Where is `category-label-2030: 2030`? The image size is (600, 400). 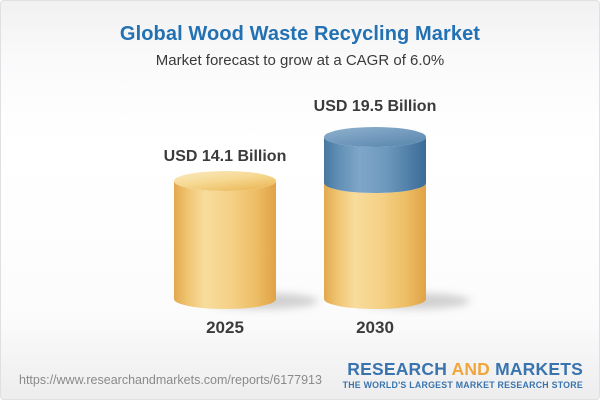
category-label-2030: 2030 is located at coordinates (375, 327).